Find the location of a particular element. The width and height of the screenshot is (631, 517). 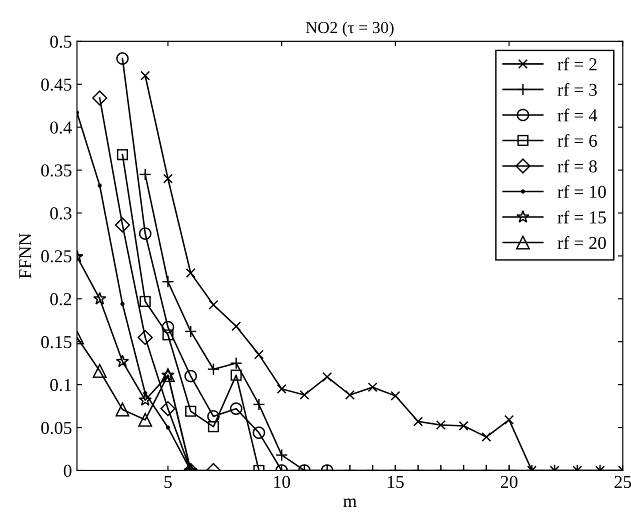

legend-label: rf = 10 is located at coordinates (582, 191).